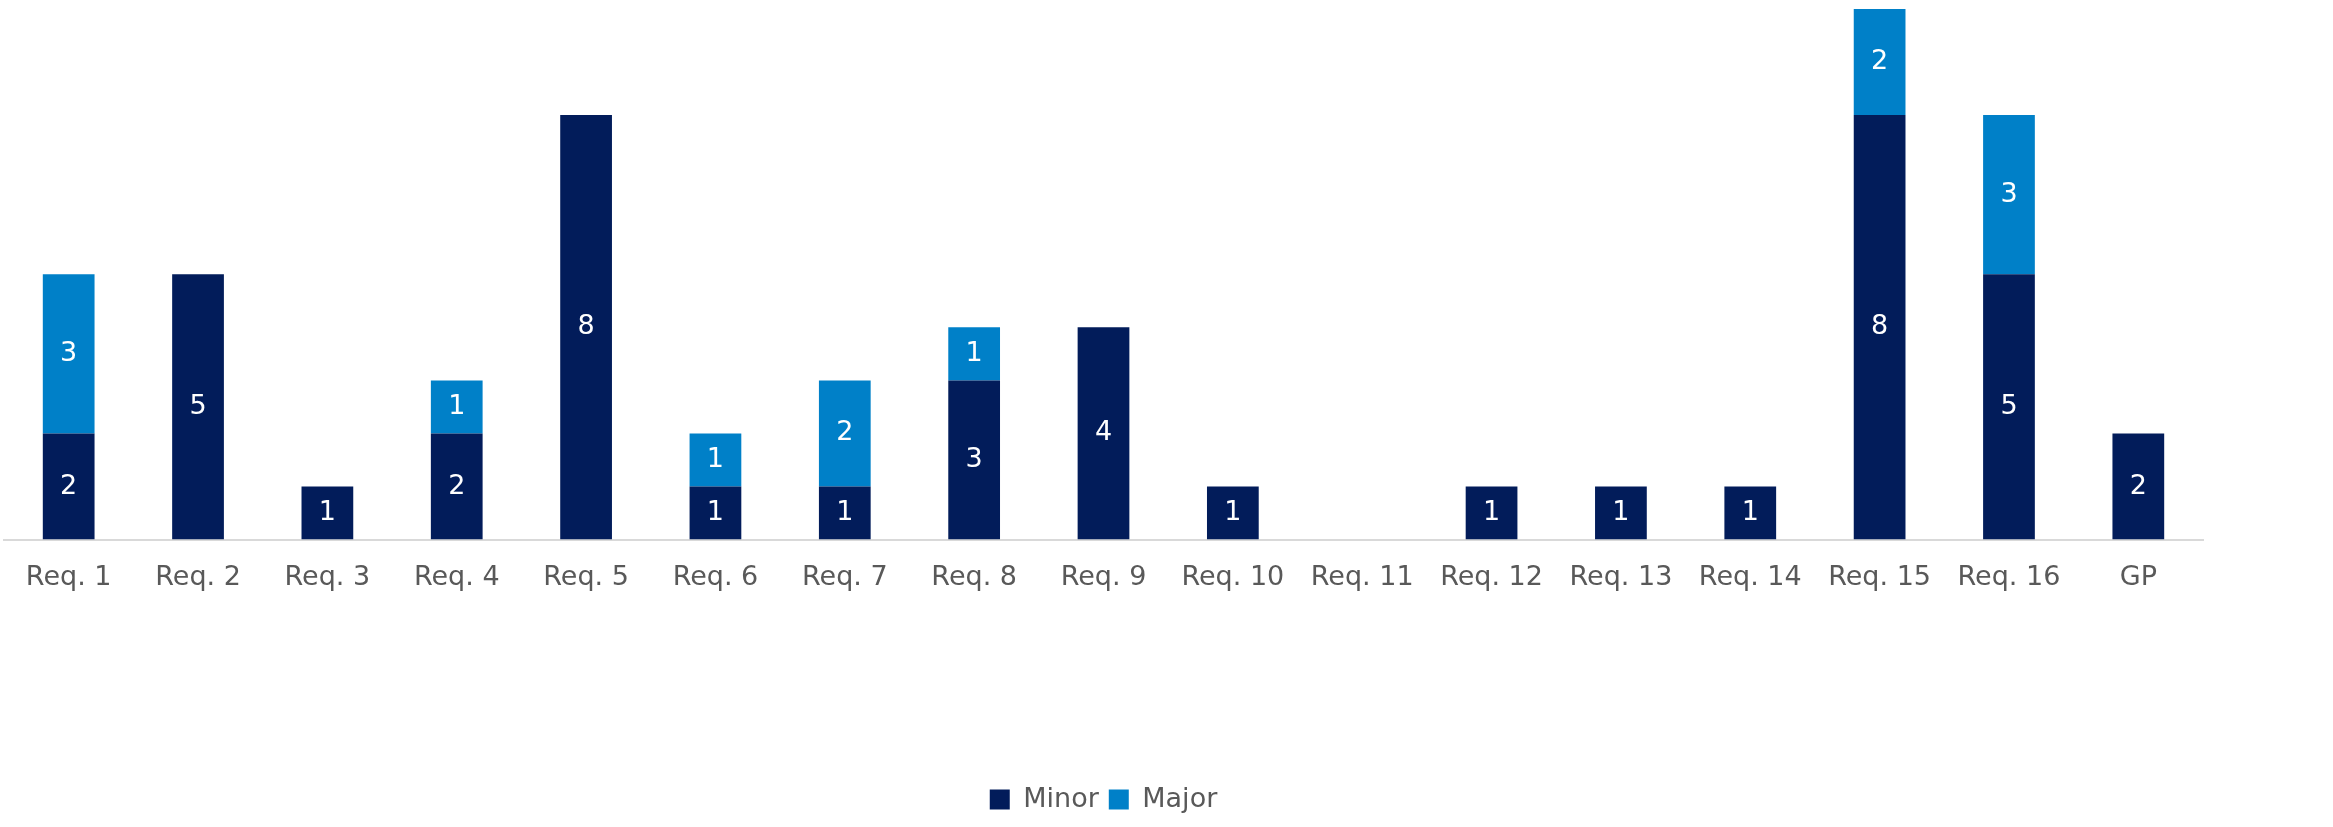  I want to click on x-tick-label: Req. 1, so click(68, 575).